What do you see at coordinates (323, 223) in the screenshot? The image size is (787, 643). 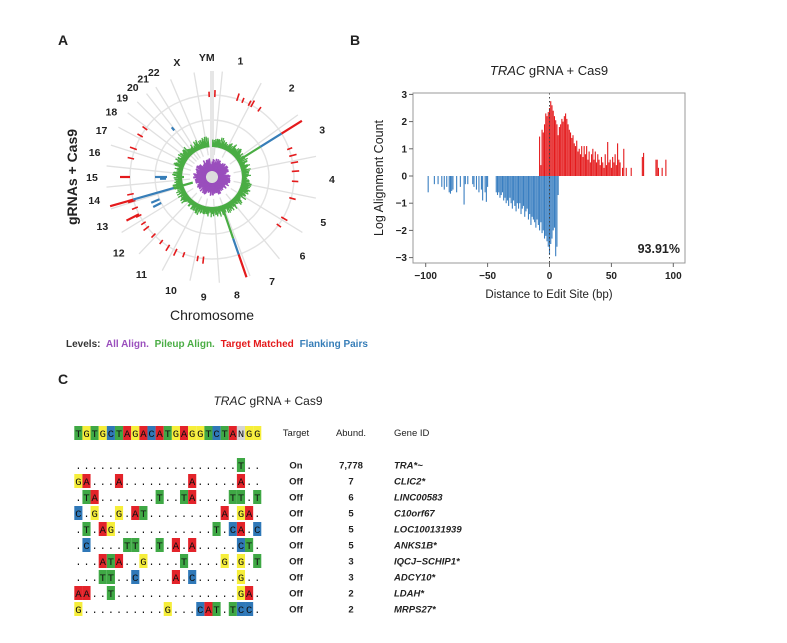 I see `chromosome-label: 5` at bounding box center [323, 223].